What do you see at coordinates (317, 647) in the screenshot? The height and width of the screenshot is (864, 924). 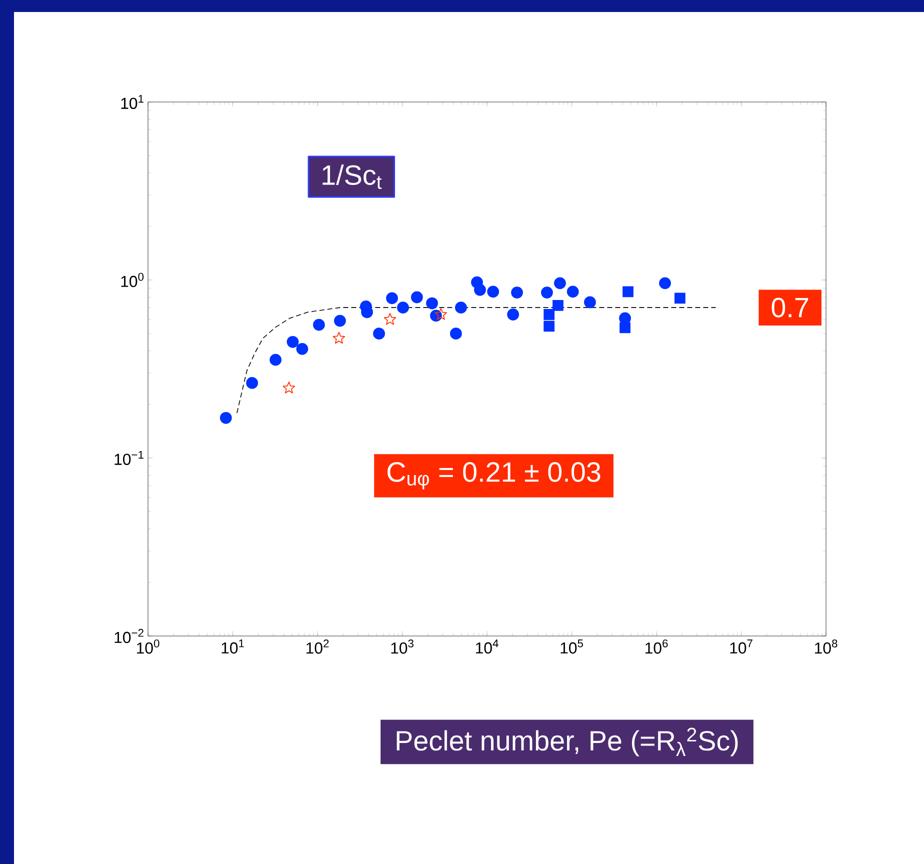 I see `x-tick-label: 10$^{2}$` at bounding box center [317, 647].